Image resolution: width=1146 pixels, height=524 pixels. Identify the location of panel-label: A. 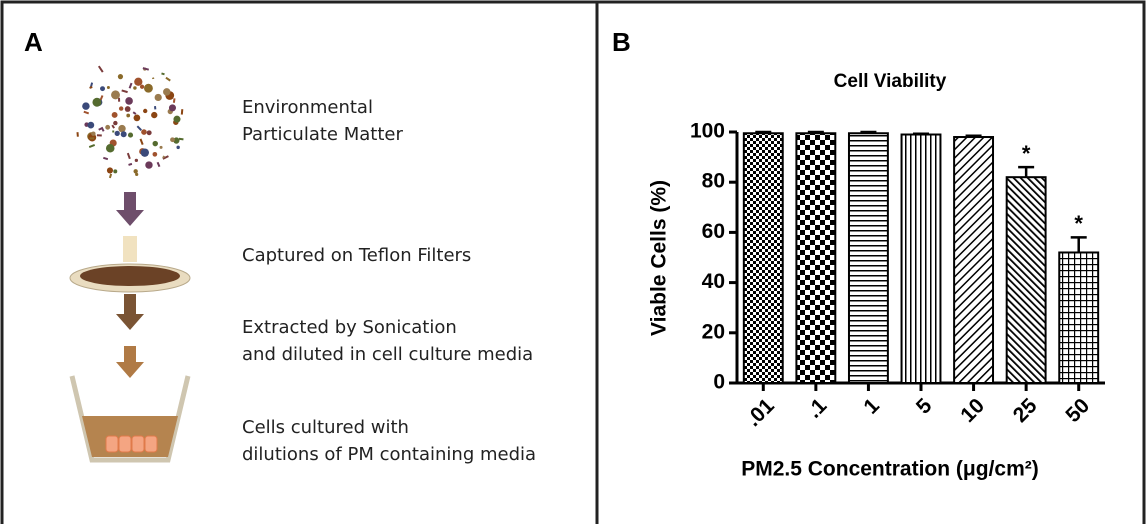
(33, 42).